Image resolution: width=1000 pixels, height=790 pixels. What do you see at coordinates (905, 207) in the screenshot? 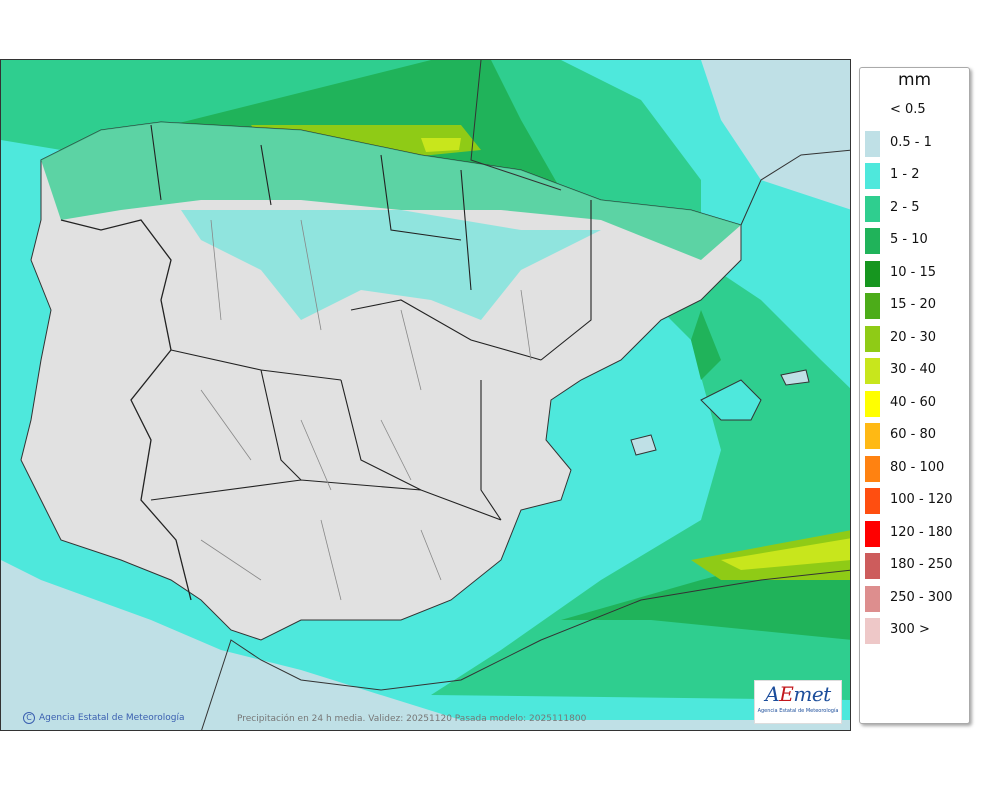
I see `legend-label: 2 - 5` at bounding box center [905, 207].